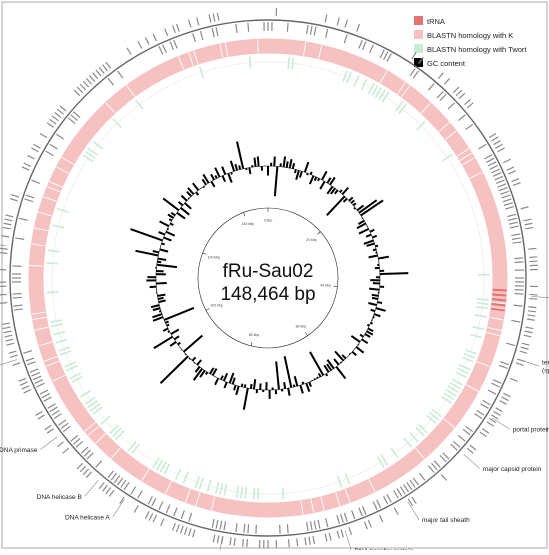  I want to click on legend-swatch-k-homology, so click(418, 34).